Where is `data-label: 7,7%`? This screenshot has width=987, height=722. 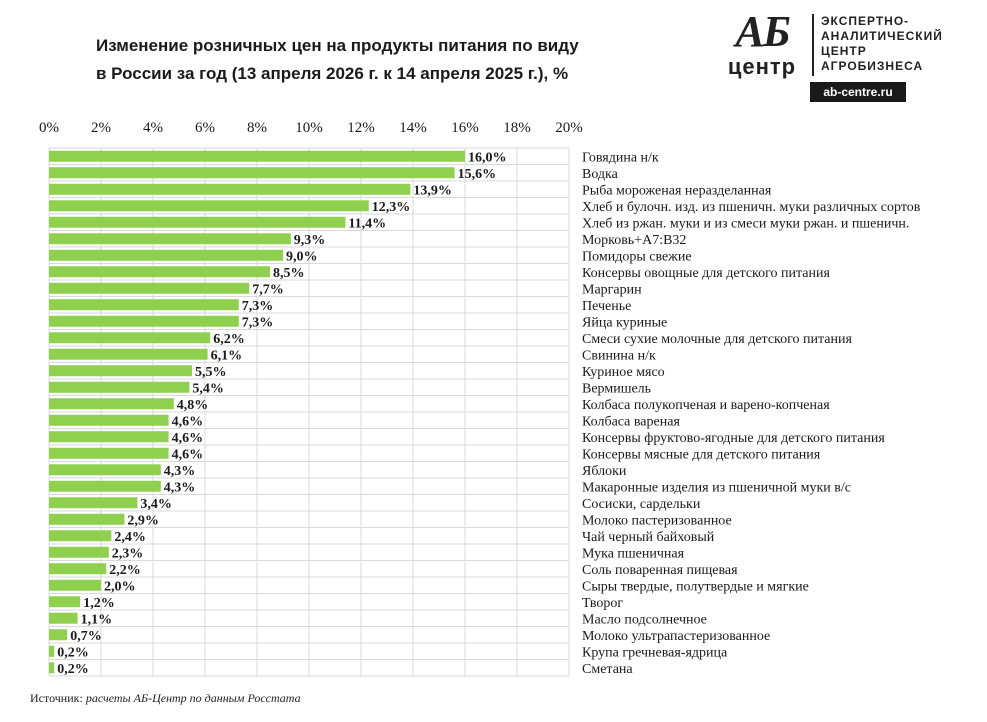 data-label: 7,7% is located at coordinates (268, 289).